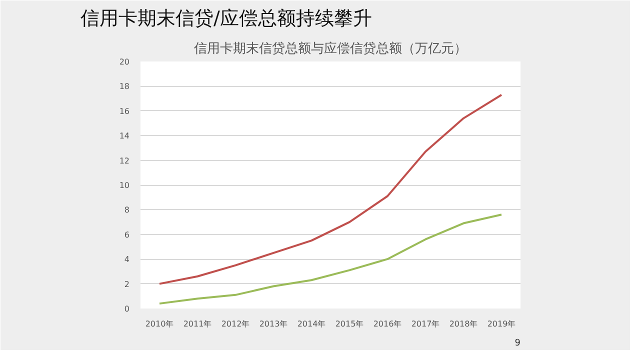 This screenshot has width=639, height=360. I want to click on x-tick-label: 2011年, so click(197, 324).